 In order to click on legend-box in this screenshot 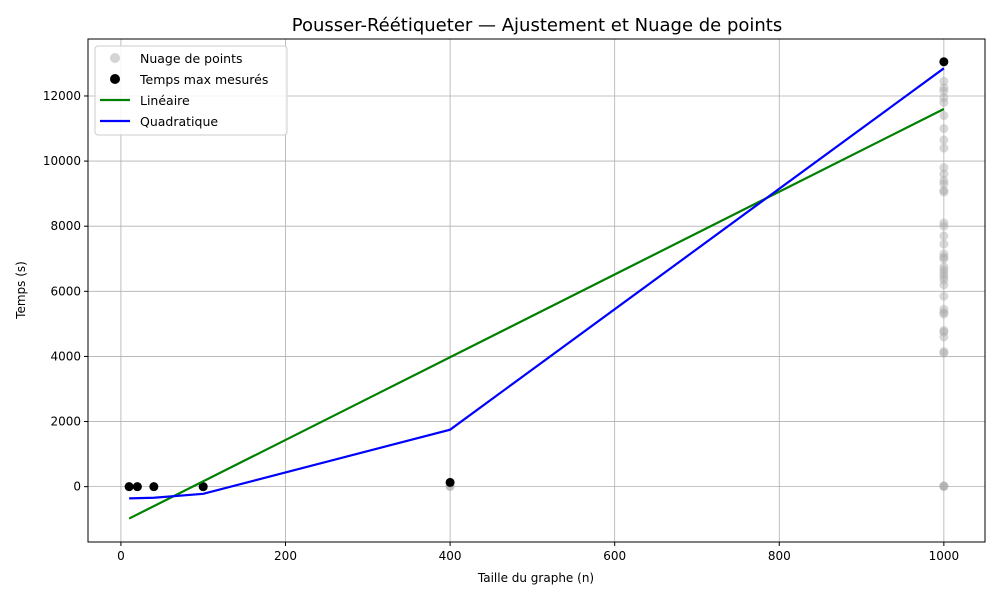, I will do `click(191, 90)`.